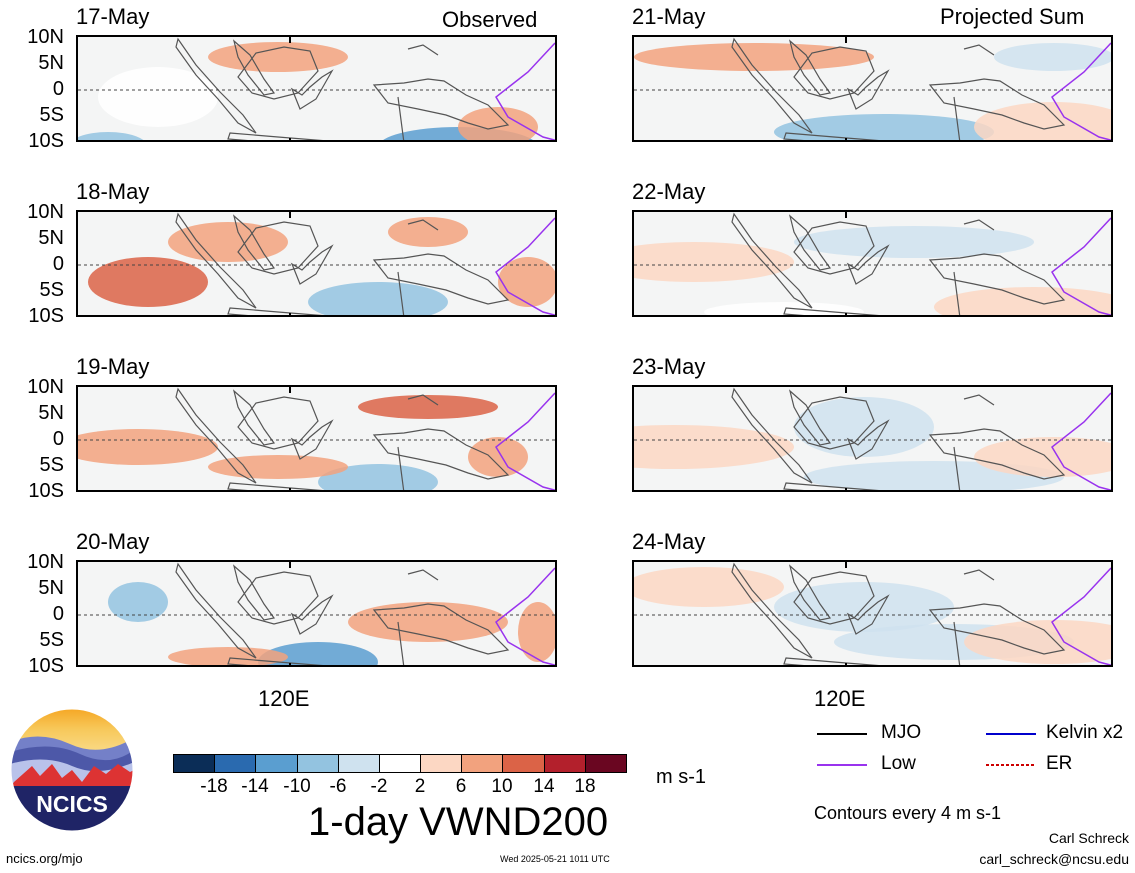  Describe the element at coordinates (669, 541) in the screenshot. I see `date-label: 24-May` at that location.